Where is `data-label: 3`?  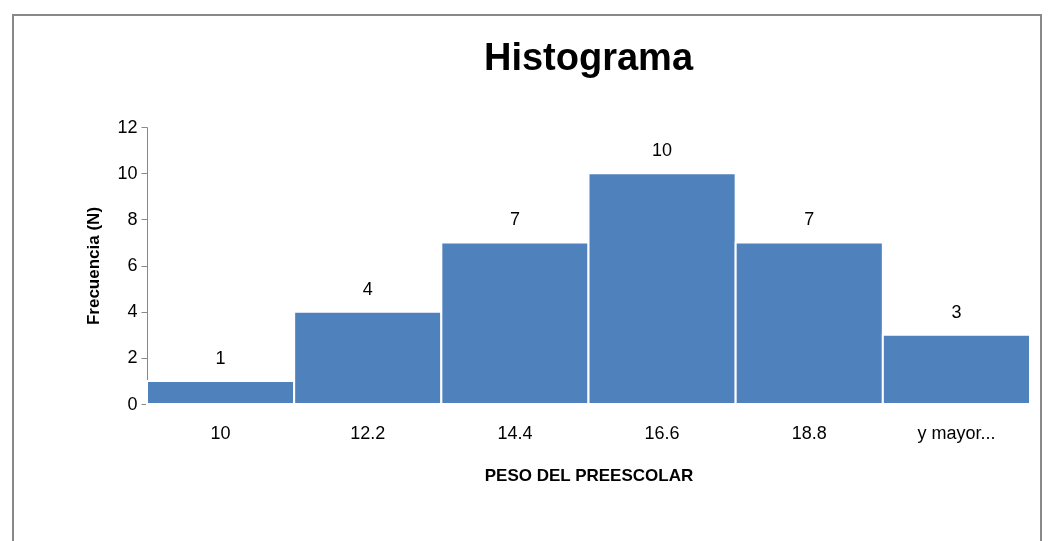
data-label: 3 is located at coordinates (956, 311).